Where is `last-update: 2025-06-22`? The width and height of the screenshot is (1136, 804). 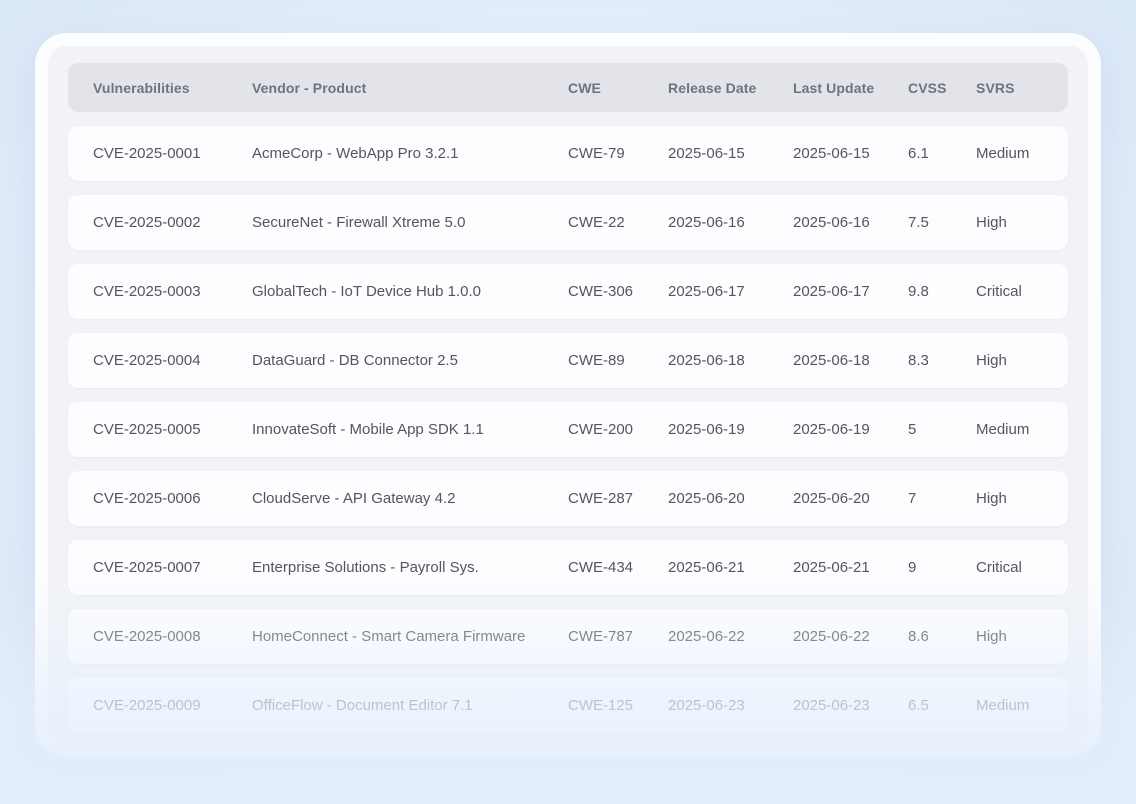
last-update: 2025-06-22 is located at coordinates (831, 636).